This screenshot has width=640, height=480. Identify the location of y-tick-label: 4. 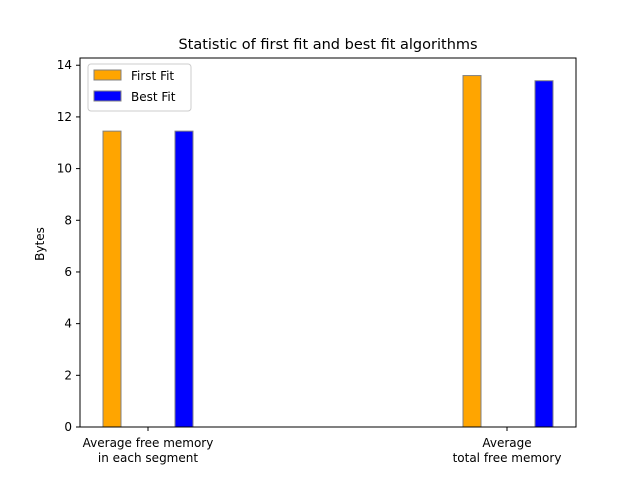
(68, 324).